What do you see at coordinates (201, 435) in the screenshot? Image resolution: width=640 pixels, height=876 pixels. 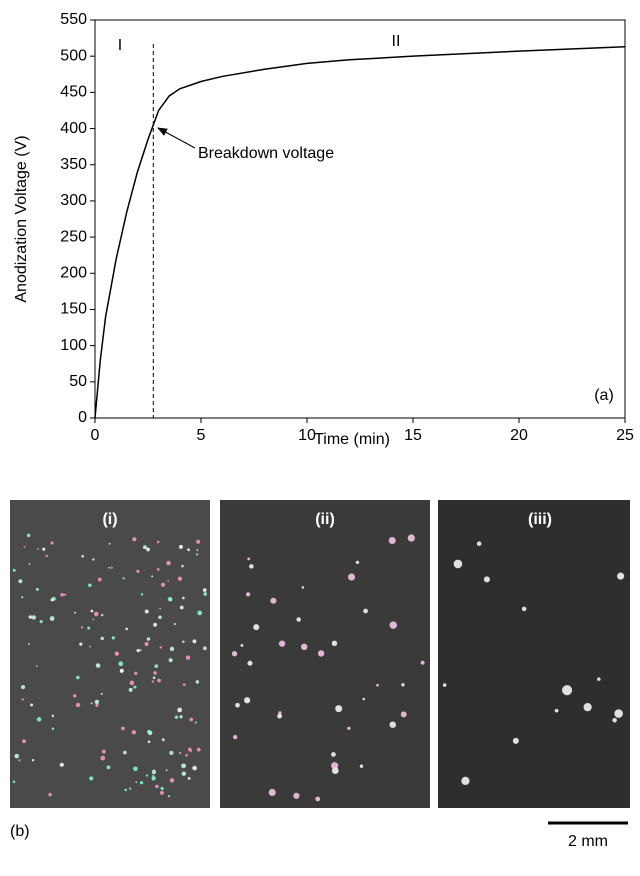 I see `x-tick-label: 5` at bounding box center [201, 435].